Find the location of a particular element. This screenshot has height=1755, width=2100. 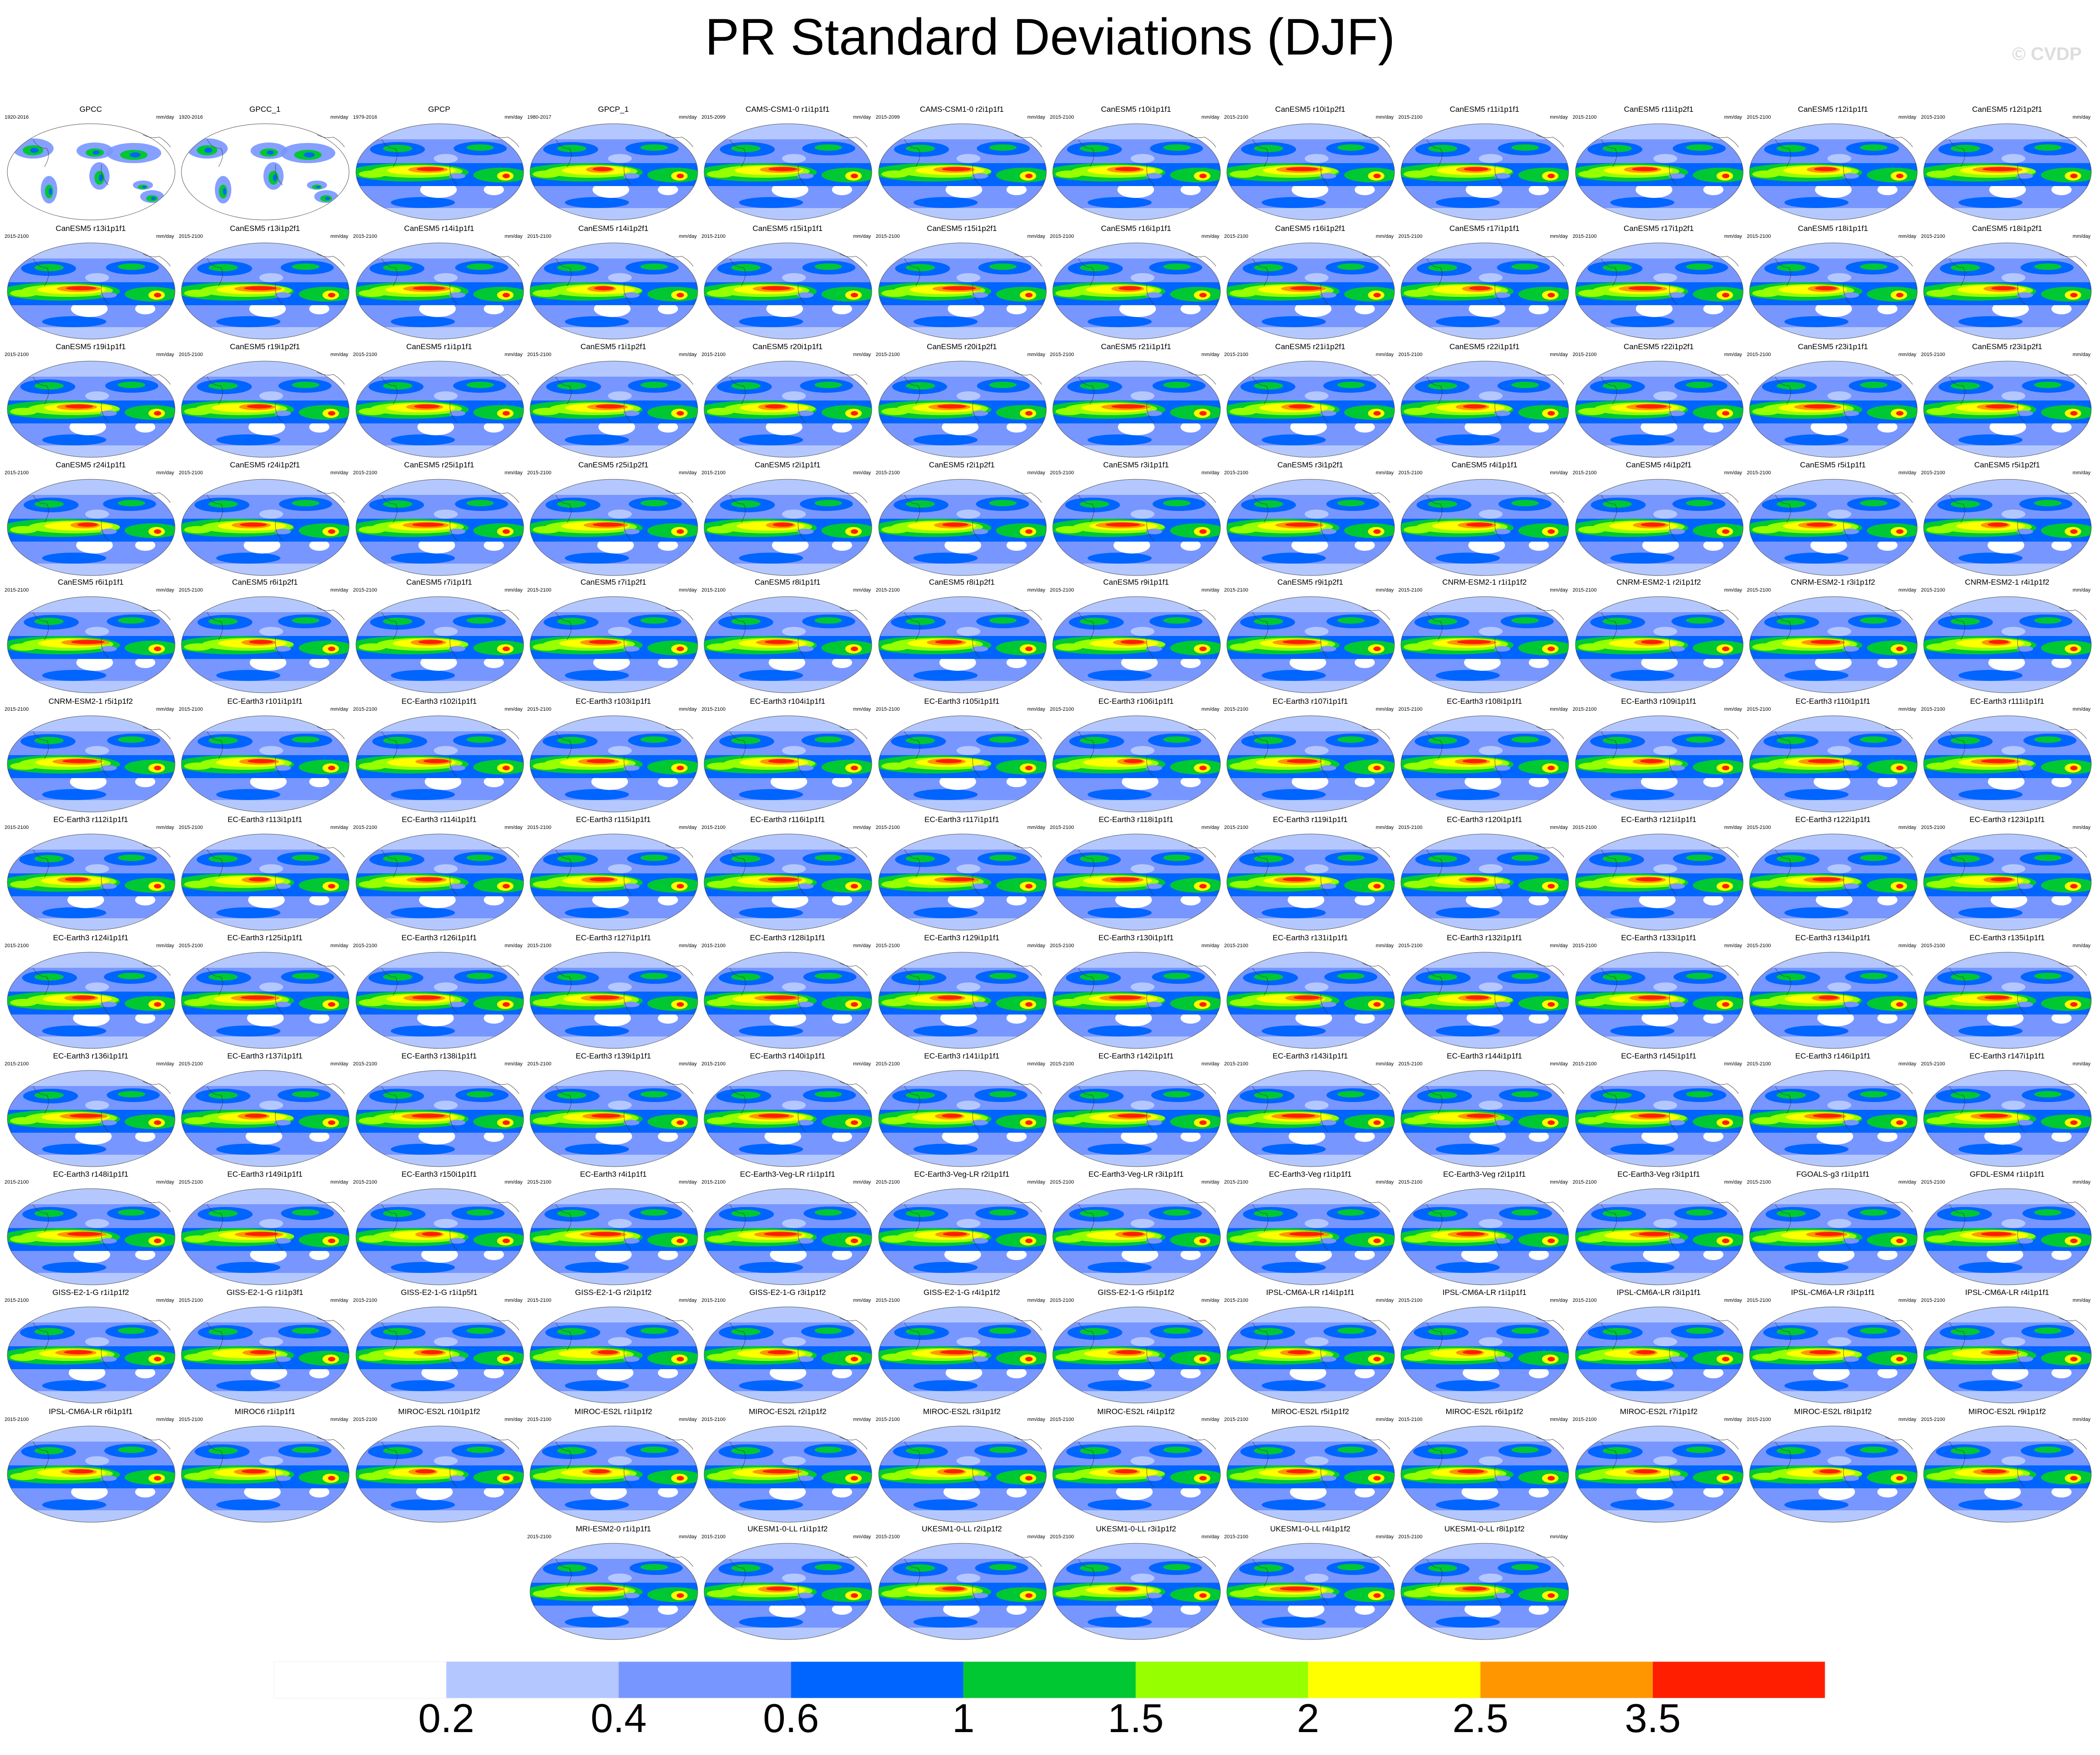

panel-title: MIROC-ES2L r8i1p1f2 is located at coordinates (1833, 1412).